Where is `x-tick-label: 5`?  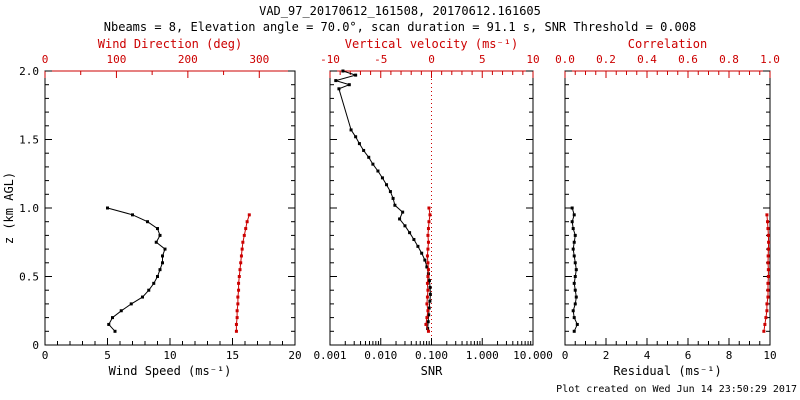 x-tick-label: 5 is located at coordinates (107, 355).